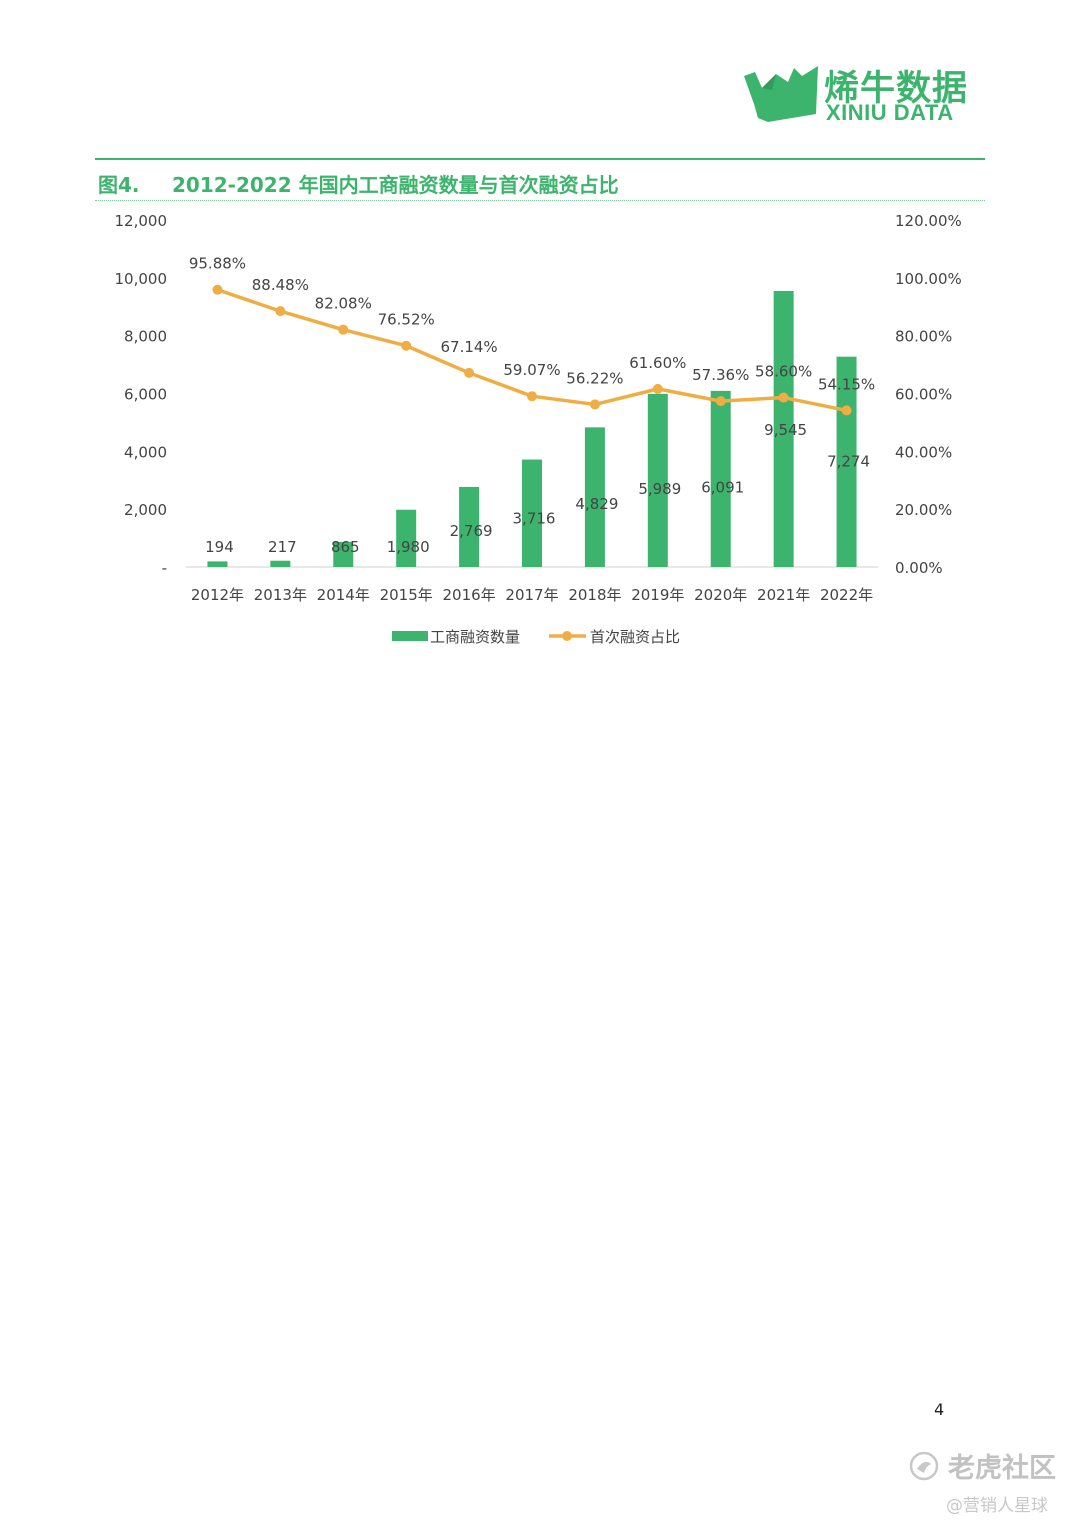  What do you see at coordinates (848, 462) in the screenshot?
I see `bar-value-label: 7,274` at bounding box center [848, 462].